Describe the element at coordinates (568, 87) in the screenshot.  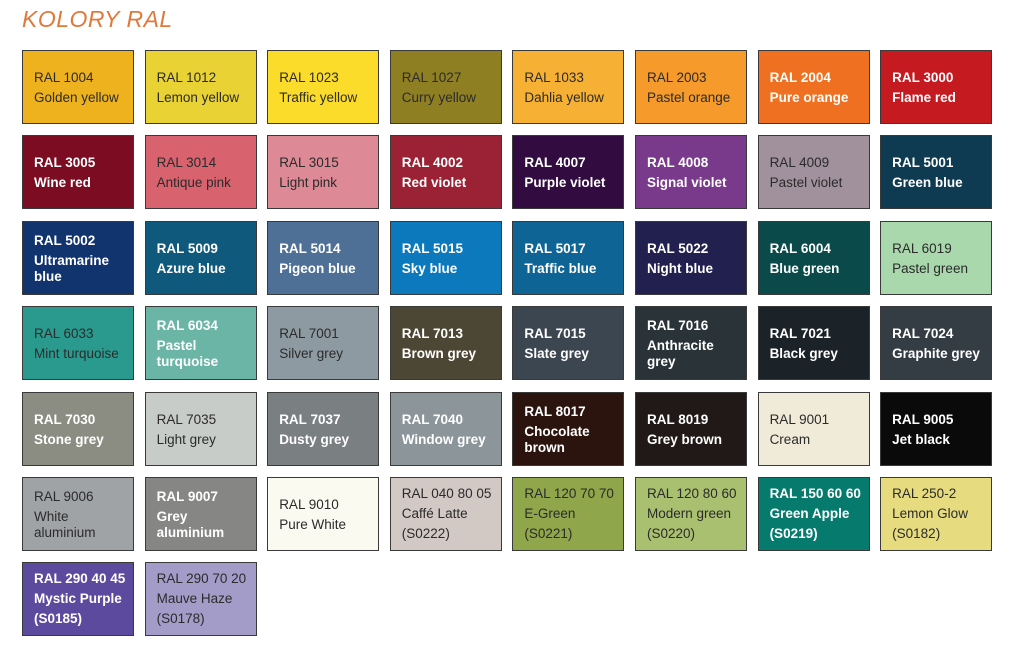
I see `color-swatch: RAL 1033 Dahlia yellow` at that location.